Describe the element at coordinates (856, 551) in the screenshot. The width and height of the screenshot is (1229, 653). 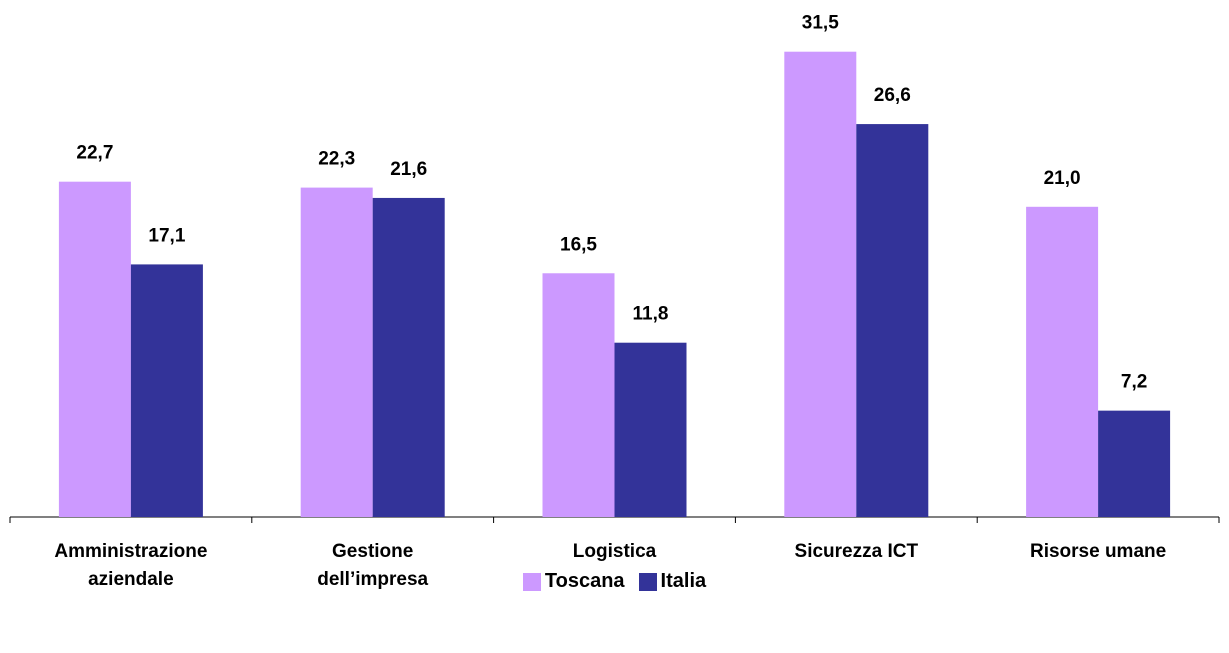
I see `x-tick-label: Sicurezza ICT` at that location.